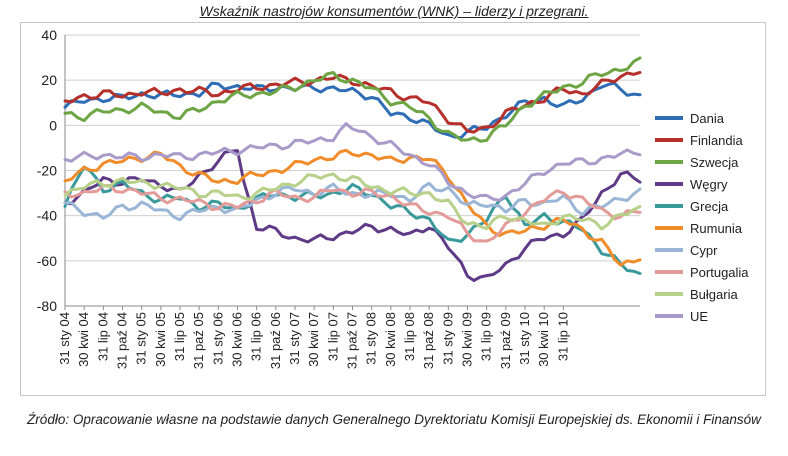 The height and width of the screenshot is (456, 788). Describe the element at coordinates (562, 336) in the screenshot. I see `x-tick-label: 31 lip 10` at that location.